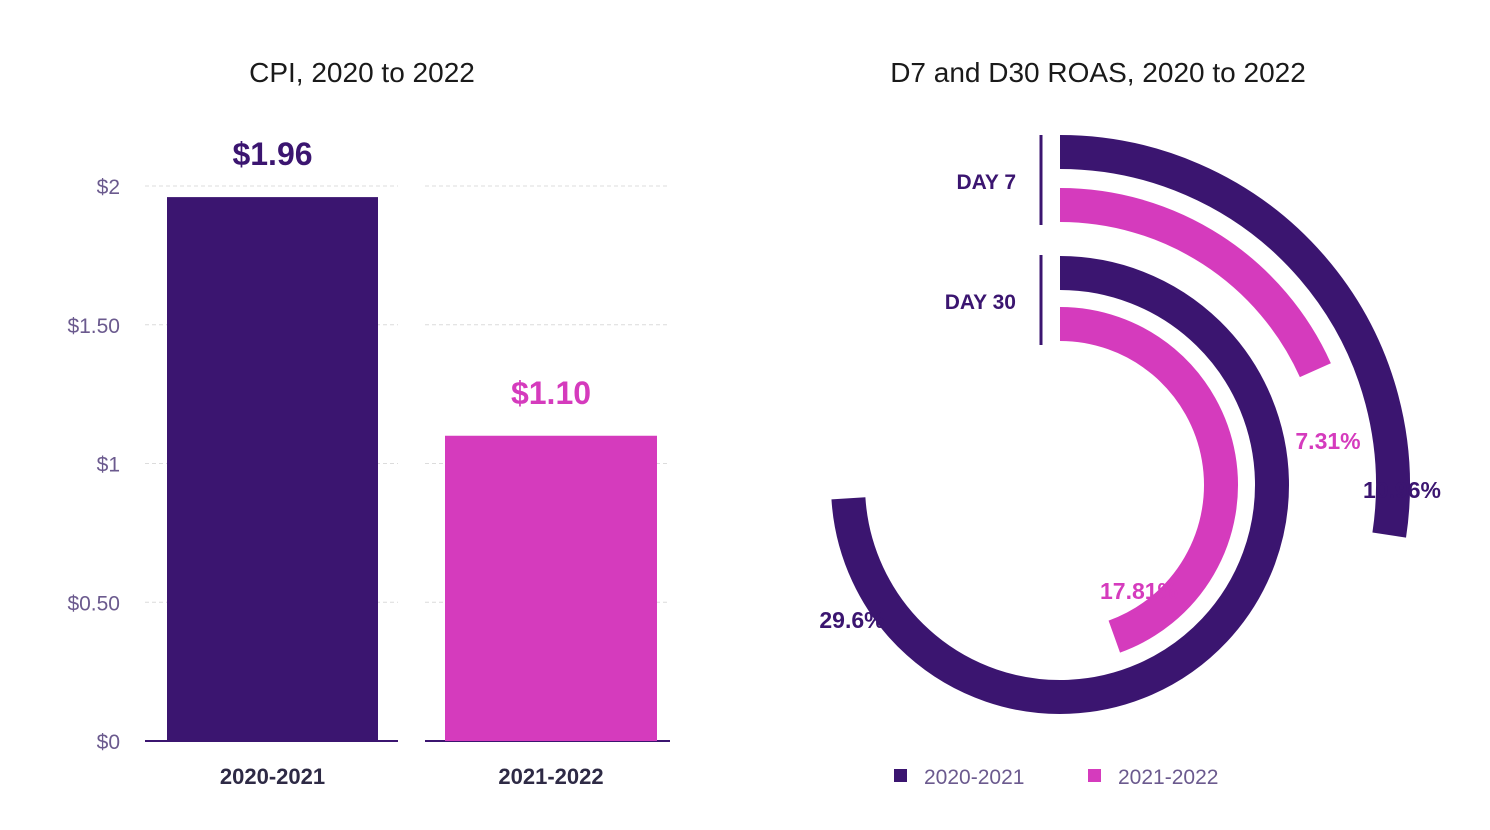 This screenshot has height=830, width=1490. What do you see at coordinates (1402, 490) in the screenshot?
I see `arc-value-label: 10.96%` at bounding box center [1402, 490].